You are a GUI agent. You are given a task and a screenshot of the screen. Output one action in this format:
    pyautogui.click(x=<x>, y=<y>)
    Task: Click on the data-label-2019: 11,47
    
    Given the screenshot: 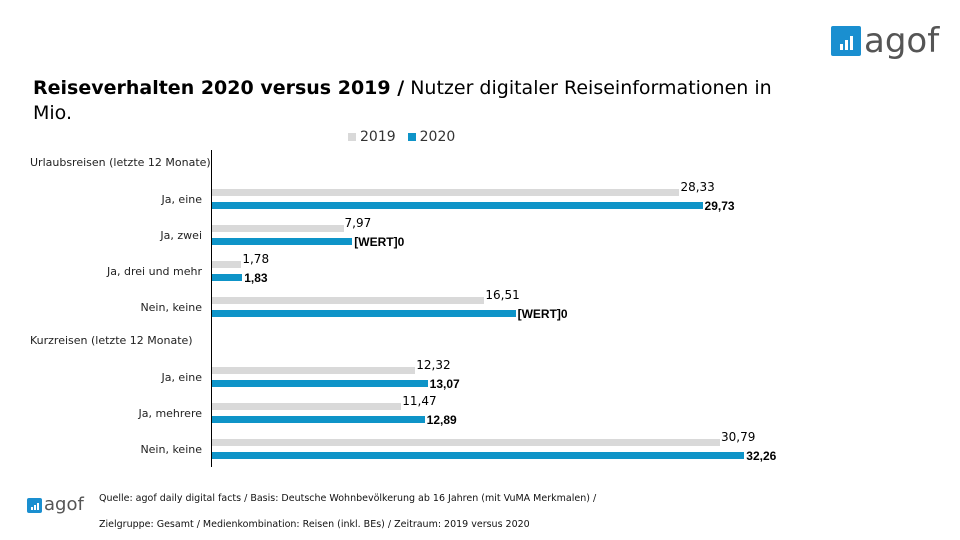 What is the action you would take?
    pyautogui.click(x=419, y=401)
    